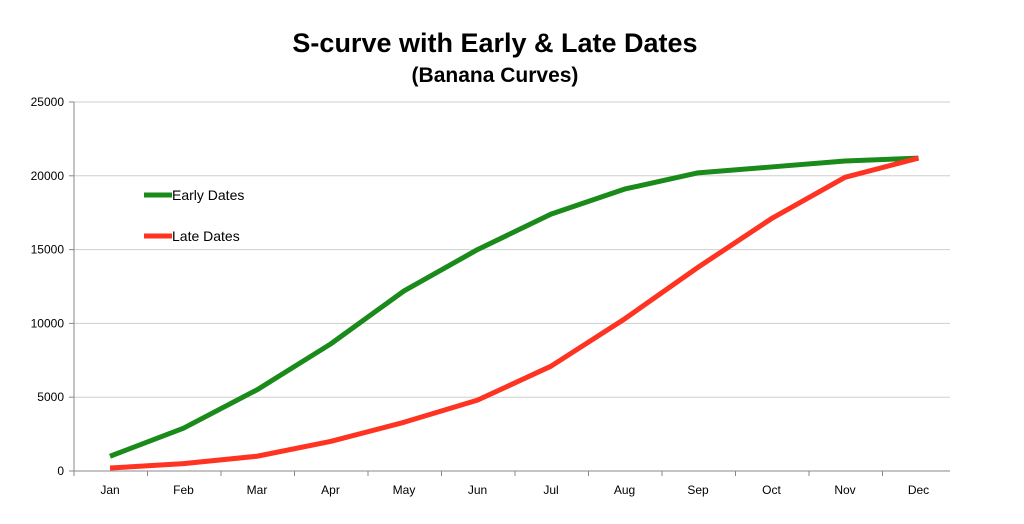  I want to click on y-tick-label: 15000, so click(48, 250).